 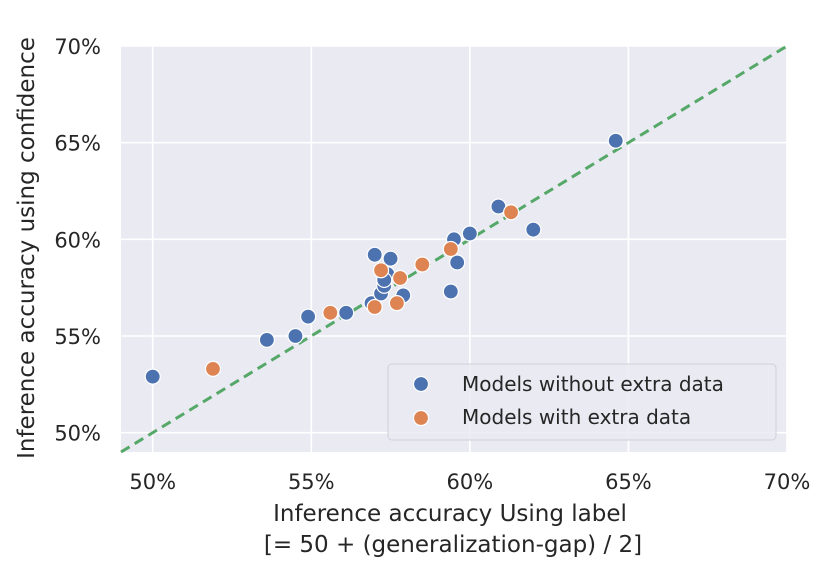 What do you see at coordinates (453, 545) in the screenshot?
I see `x-axis-label-line2: [= 50 + (generalization-gap) / 2]` at bounding box center [453, 545].